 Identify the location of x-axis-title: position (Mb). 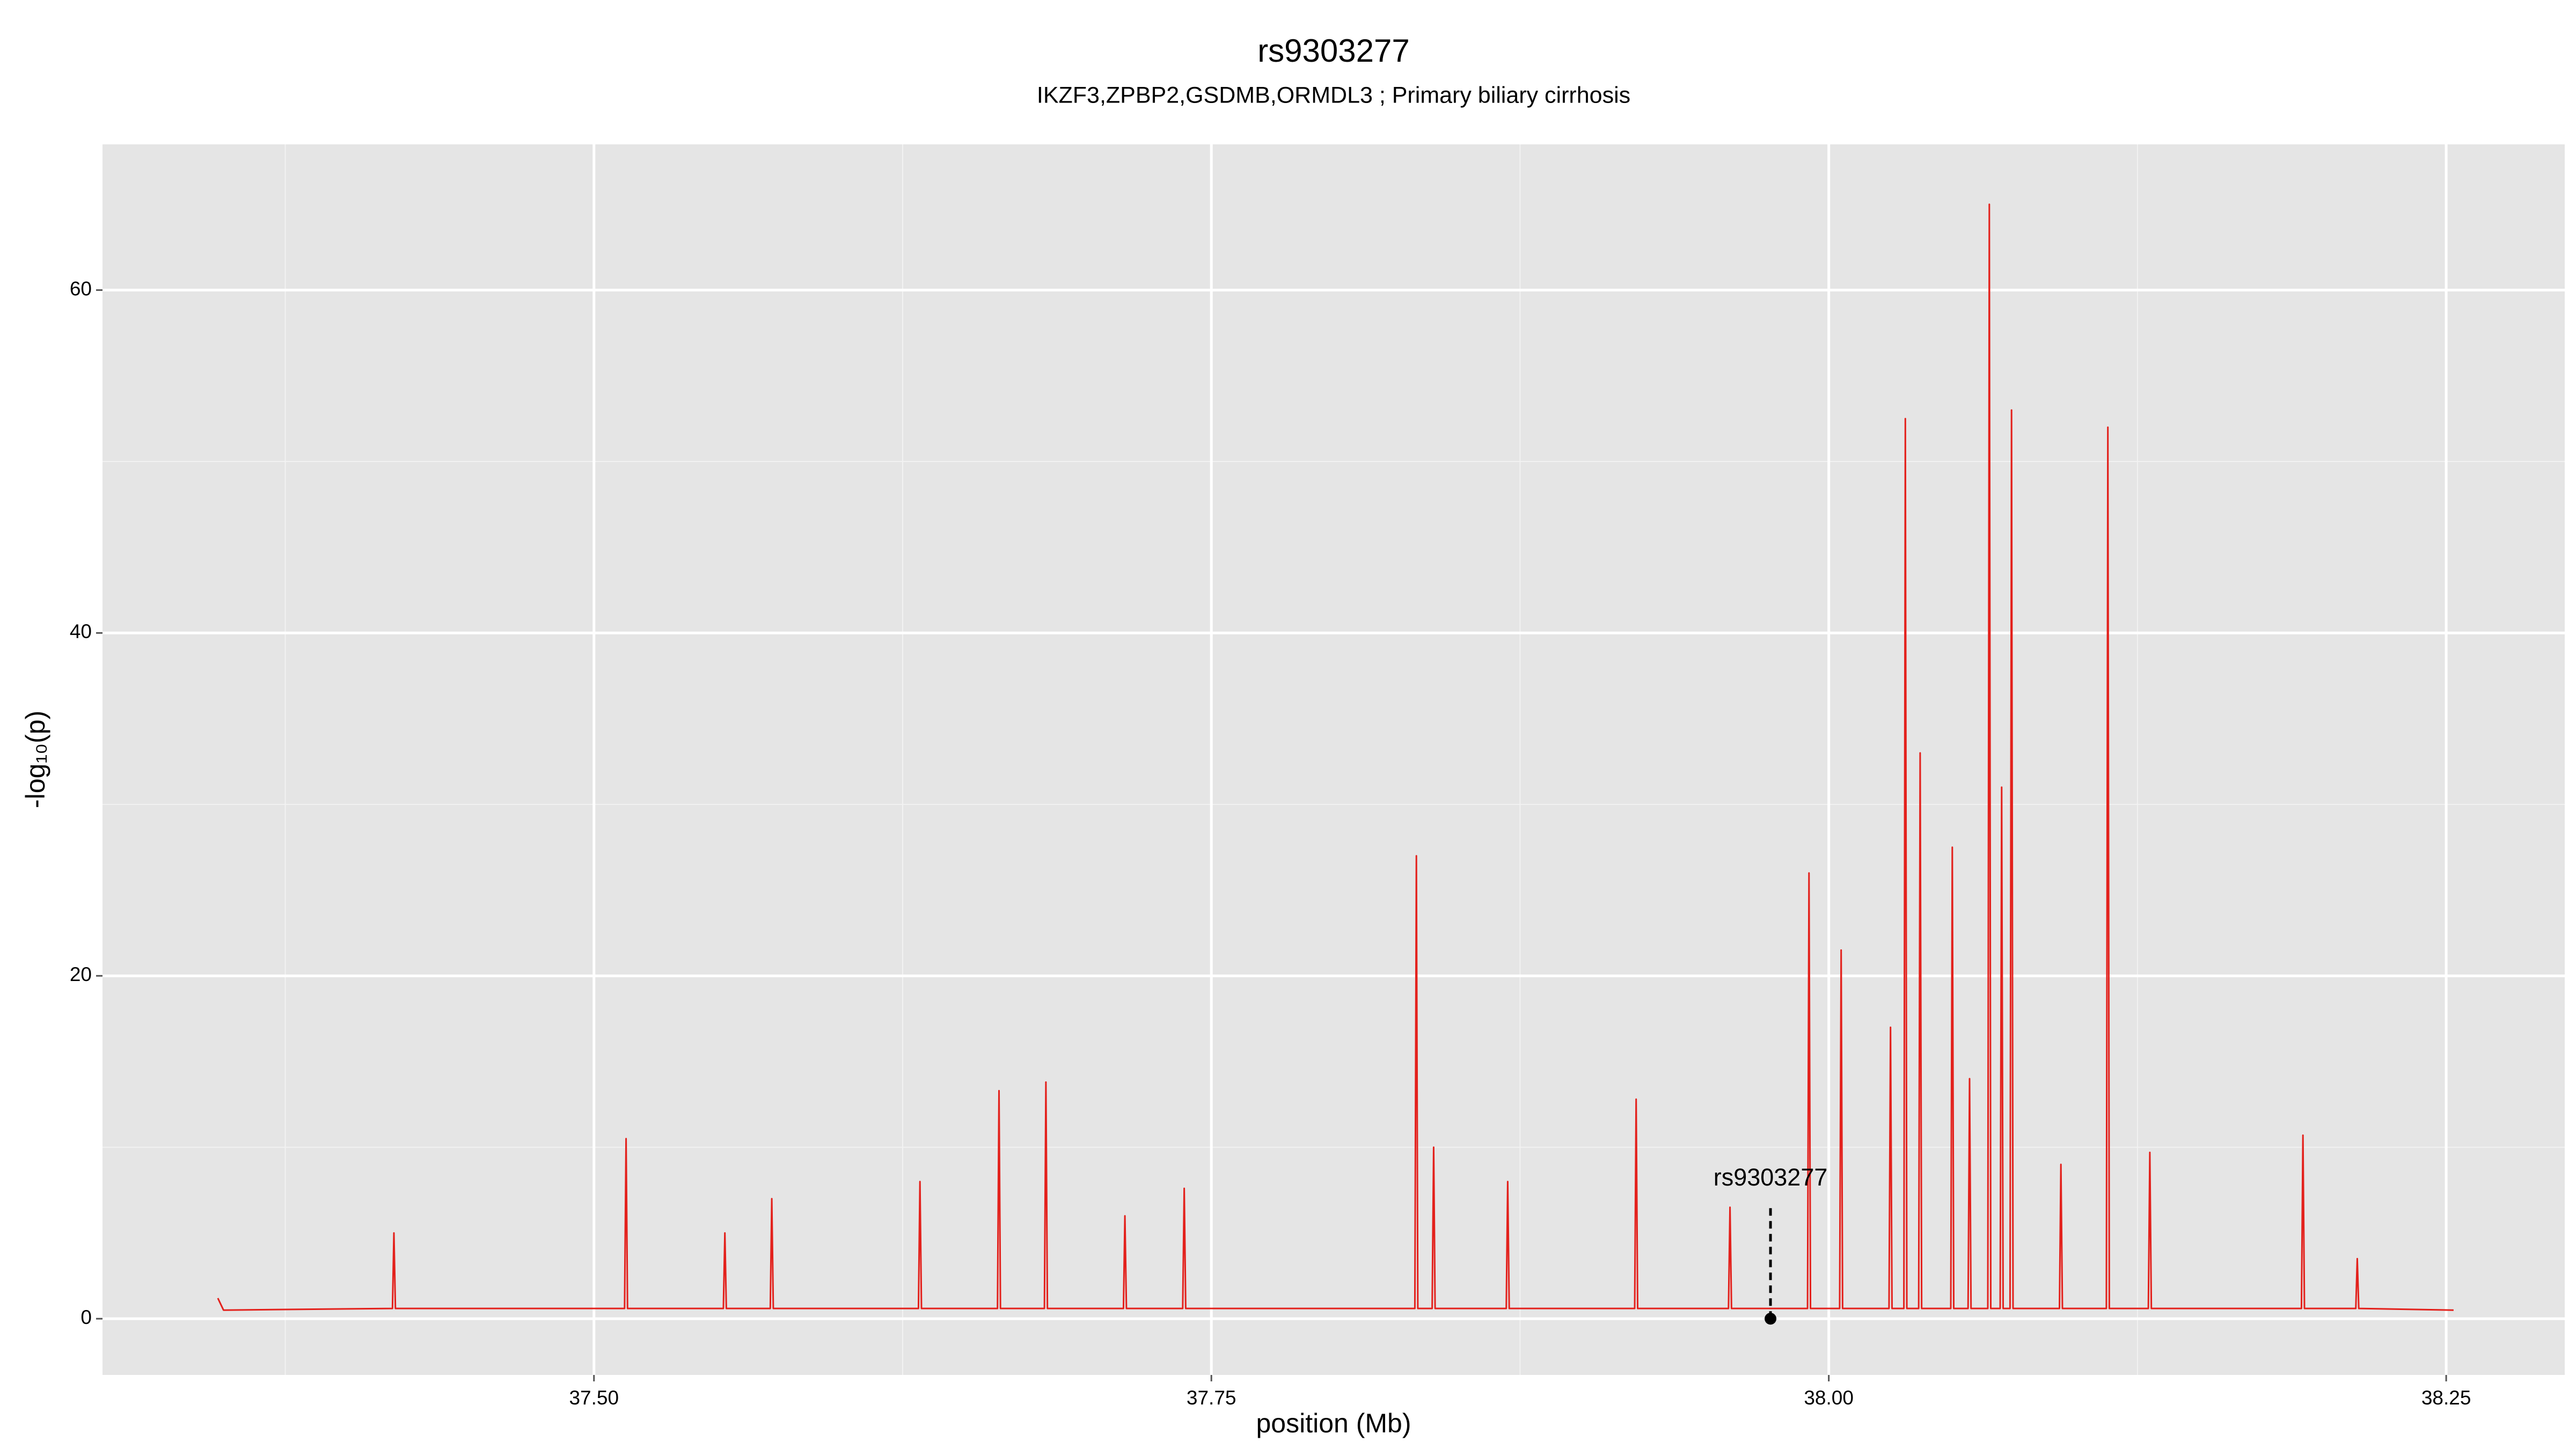
(1333, 1423).